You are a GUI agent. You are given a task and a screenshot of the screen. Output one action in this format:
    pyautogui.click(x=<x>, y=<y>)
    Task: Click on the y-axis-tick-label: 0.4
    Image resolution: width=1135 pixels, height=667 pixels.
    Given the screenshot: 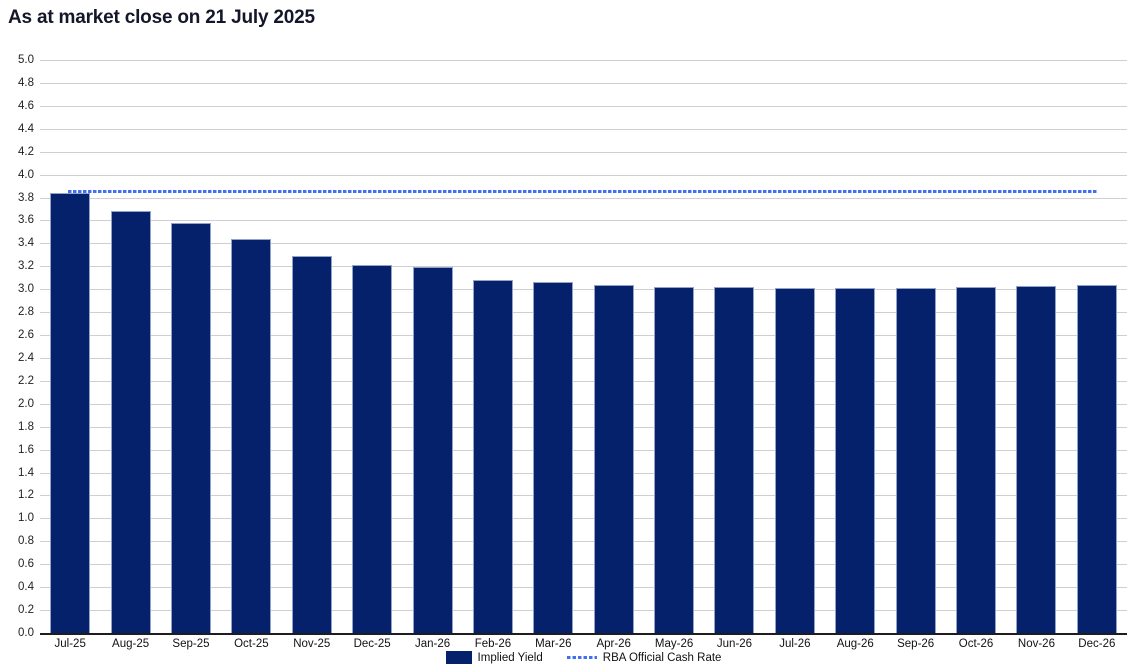 What is the action you would take?
    pyautogui.click(x=26, y=587)
    